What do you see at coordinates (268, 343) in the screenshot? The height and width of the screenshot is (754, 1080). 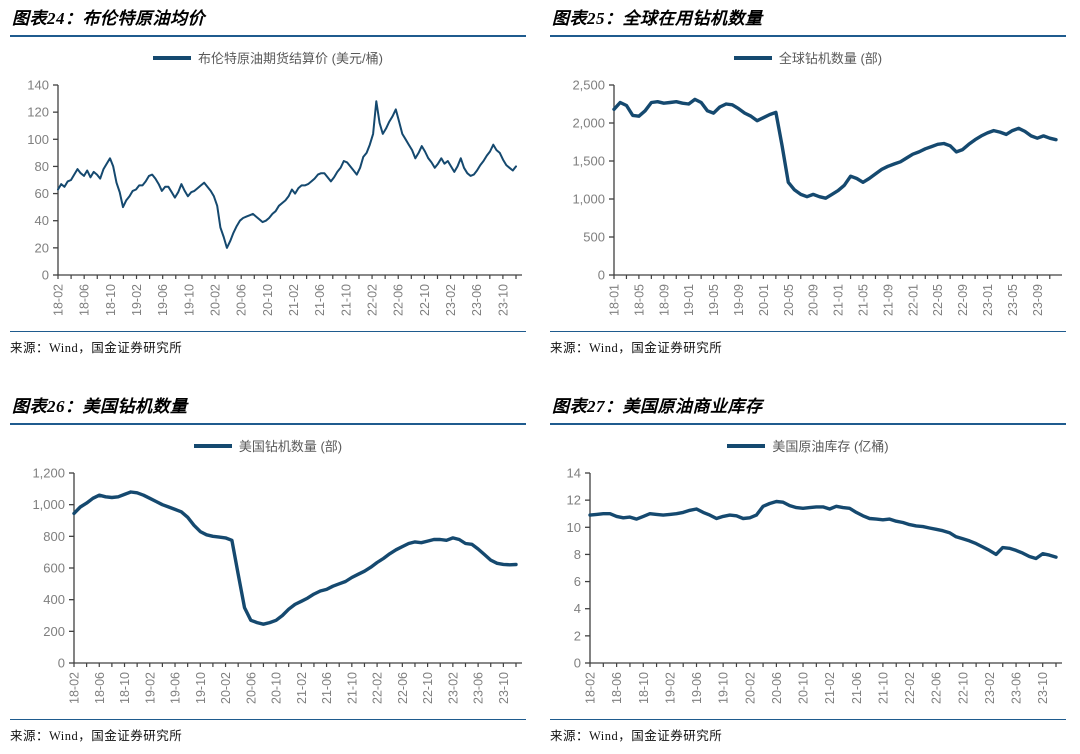 I see `figure-24-source-note: 来源：Wind，国金证券研究所` at bounding box center [268, 343].